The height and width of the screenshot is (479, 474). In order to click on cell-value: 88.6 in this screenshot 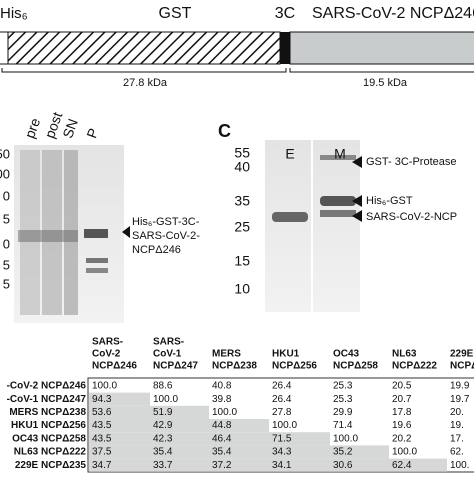, I will do `click(163, 386)`.